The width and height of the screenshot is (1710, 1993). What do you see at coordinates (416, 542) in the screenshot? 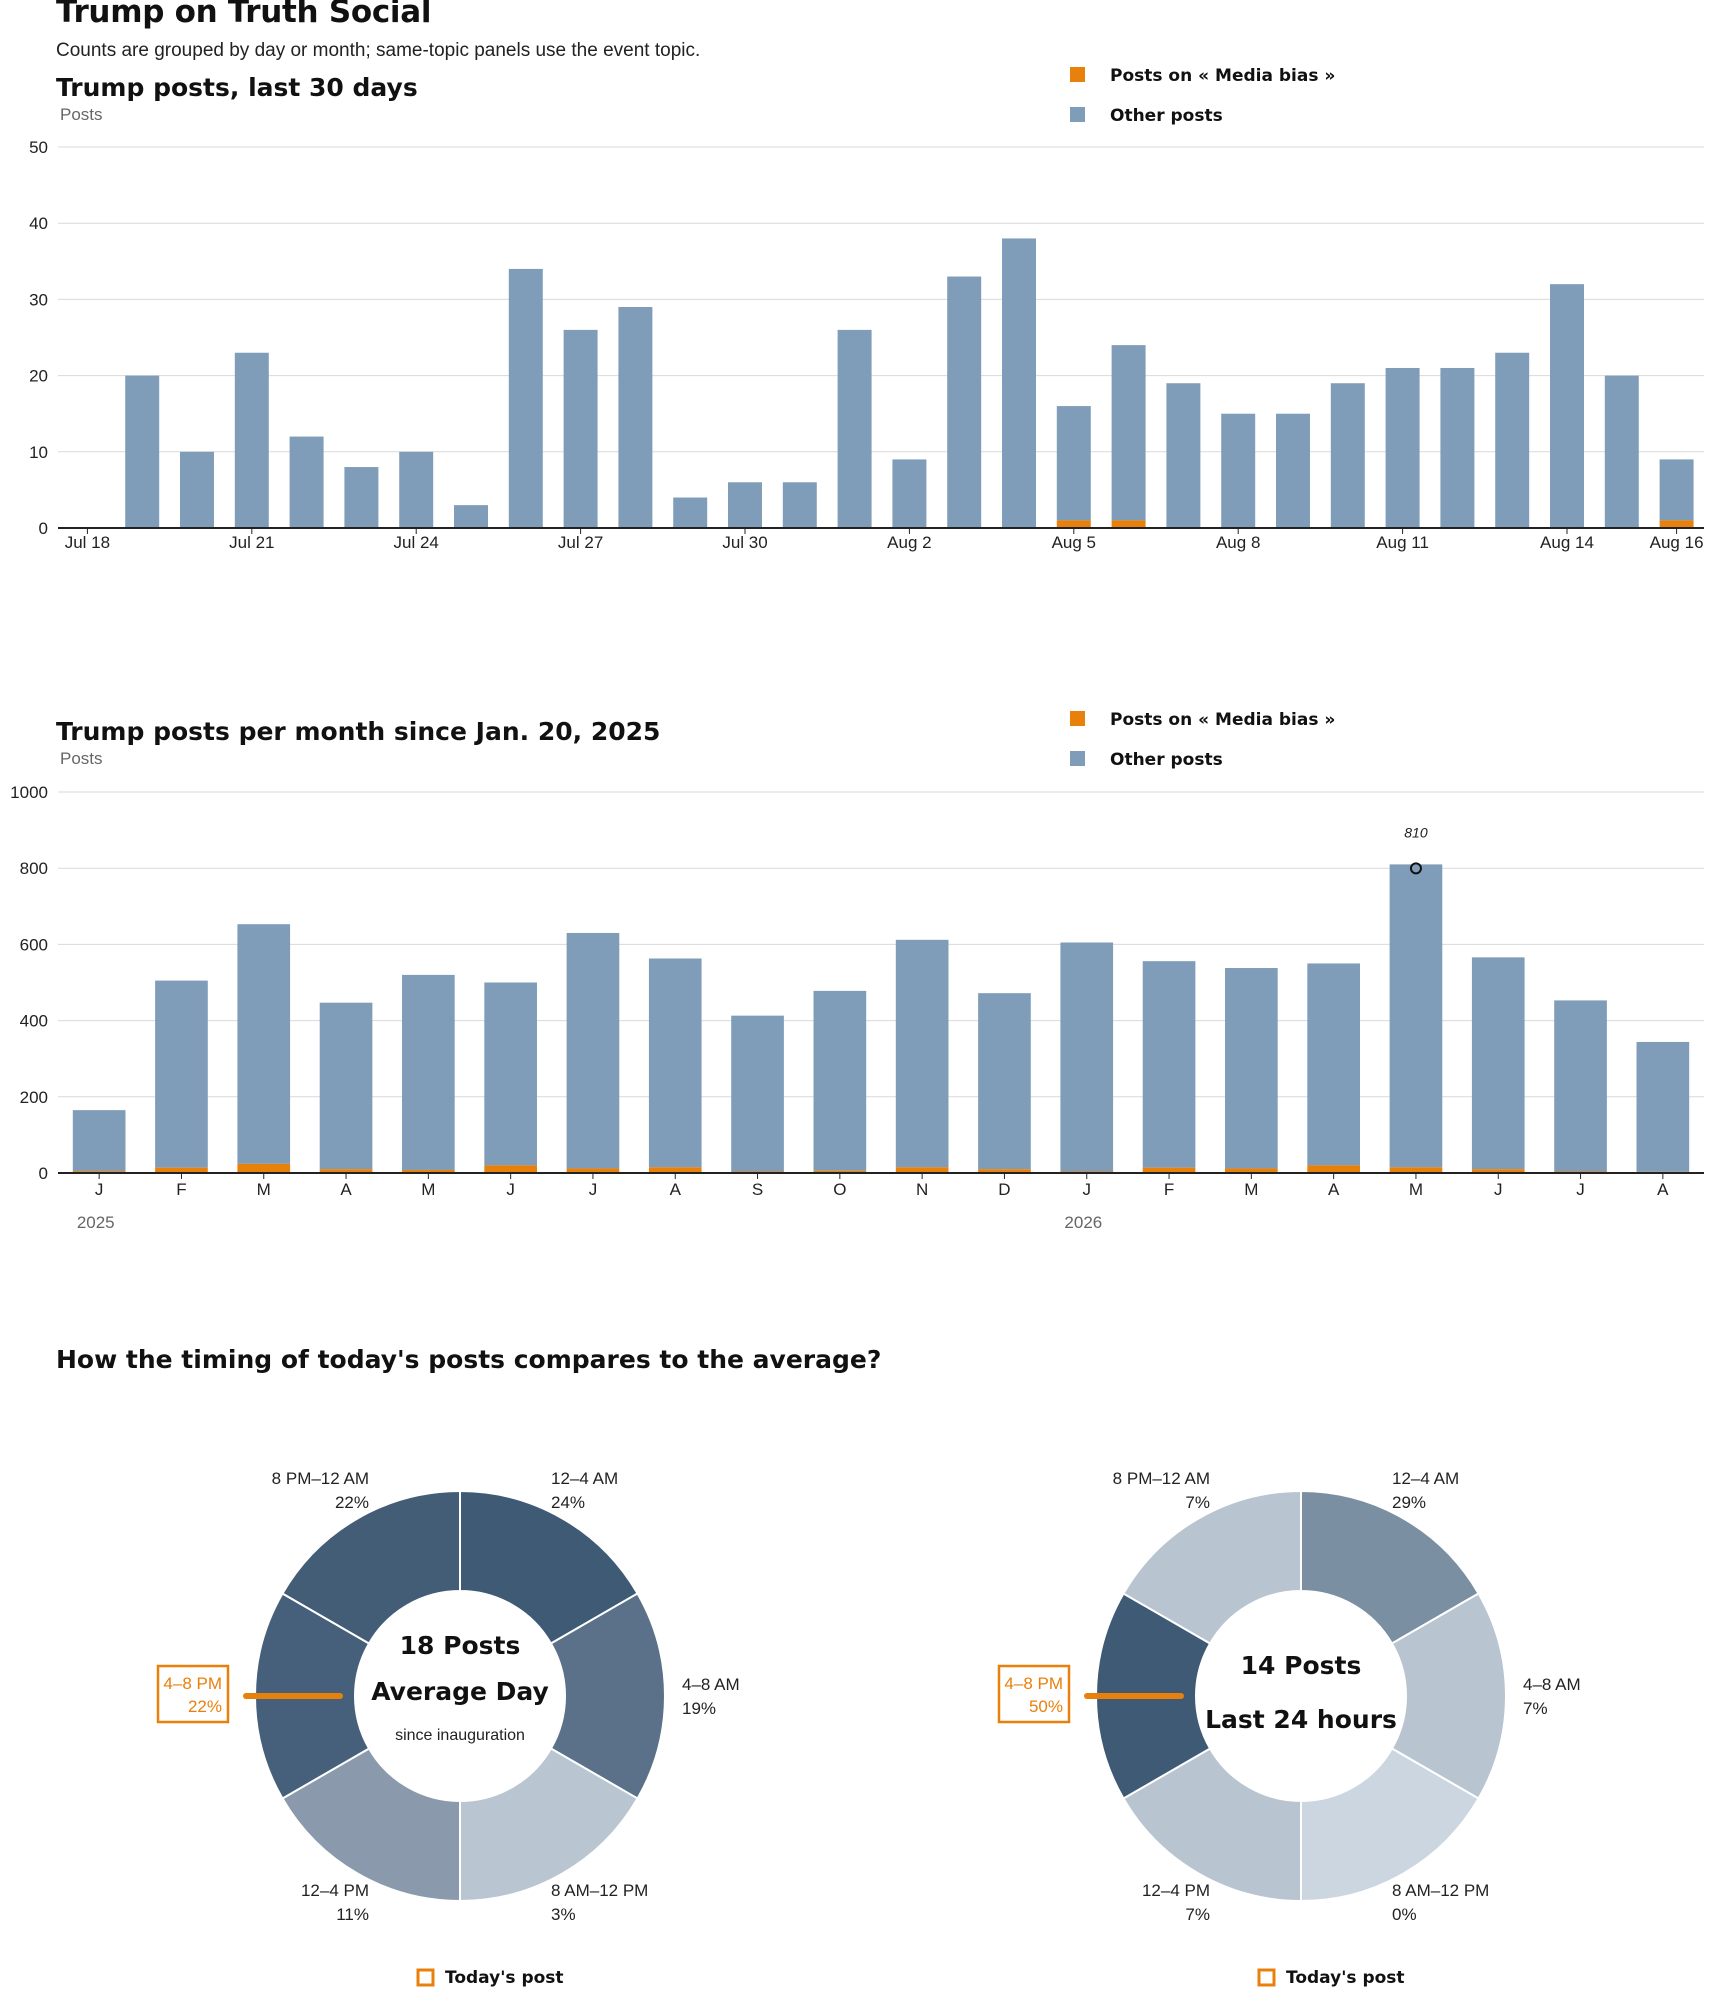
I see `x-tick-label: Jul 24` at bounding box center [416, 542].